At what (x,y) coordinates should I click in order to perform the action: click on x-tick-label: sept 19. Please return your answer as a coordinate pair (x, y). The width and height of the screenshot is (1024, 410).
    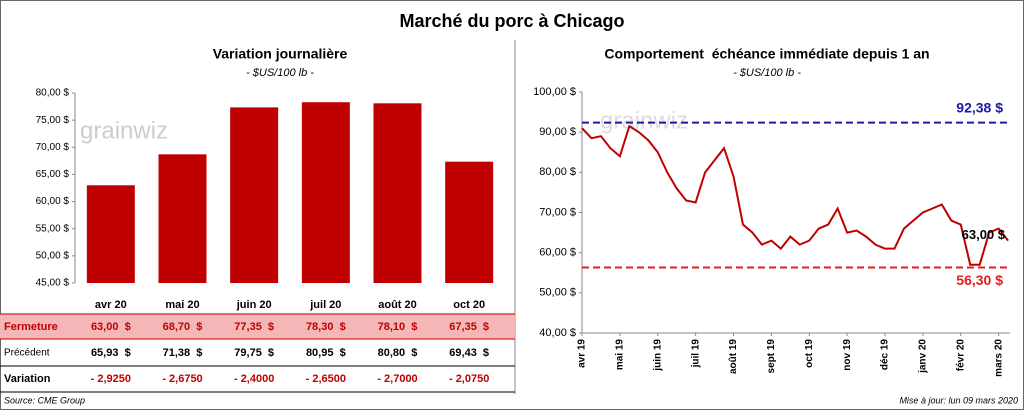
    Looking at the image, I should click on (771, 356).